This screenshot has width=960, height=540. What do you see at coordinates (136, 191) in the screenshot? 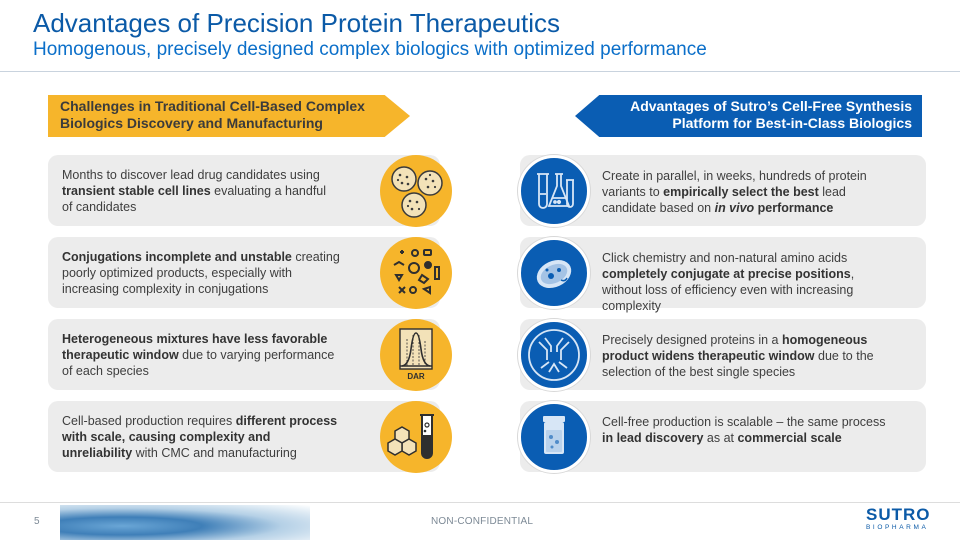
I see `card-text-emphasis: transient stable cell lines` at bounding box center [136, 191].